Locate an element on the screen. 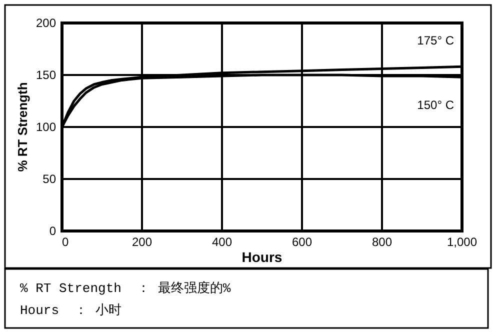 The width and height of the screenshot is (495, 336). y-tick-label: 100 is located at coordinates (46, 127).